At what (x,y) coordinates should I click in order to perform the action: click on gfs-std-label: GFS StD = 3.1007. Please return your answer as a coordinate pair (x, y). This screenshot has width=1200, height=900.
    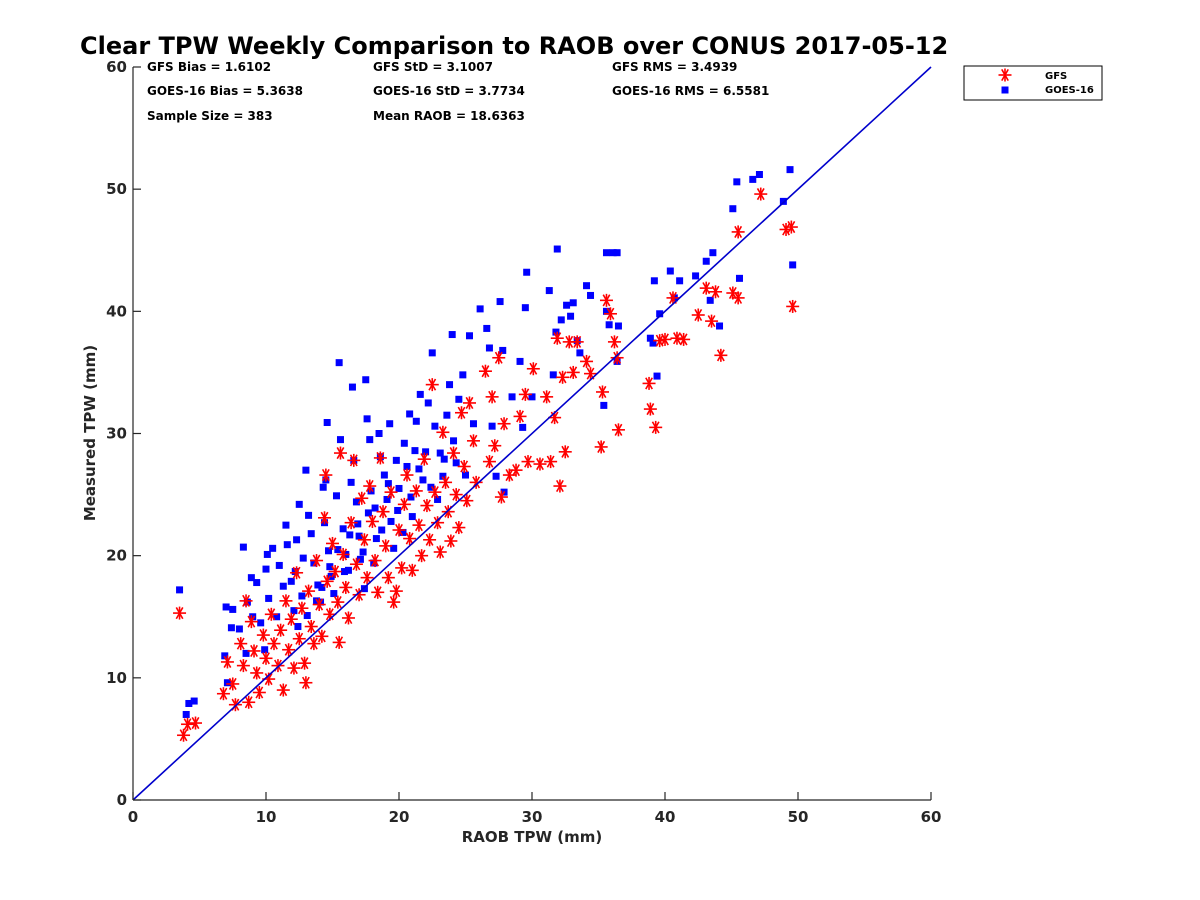
    Looking at the image, I should click on (433, 67).